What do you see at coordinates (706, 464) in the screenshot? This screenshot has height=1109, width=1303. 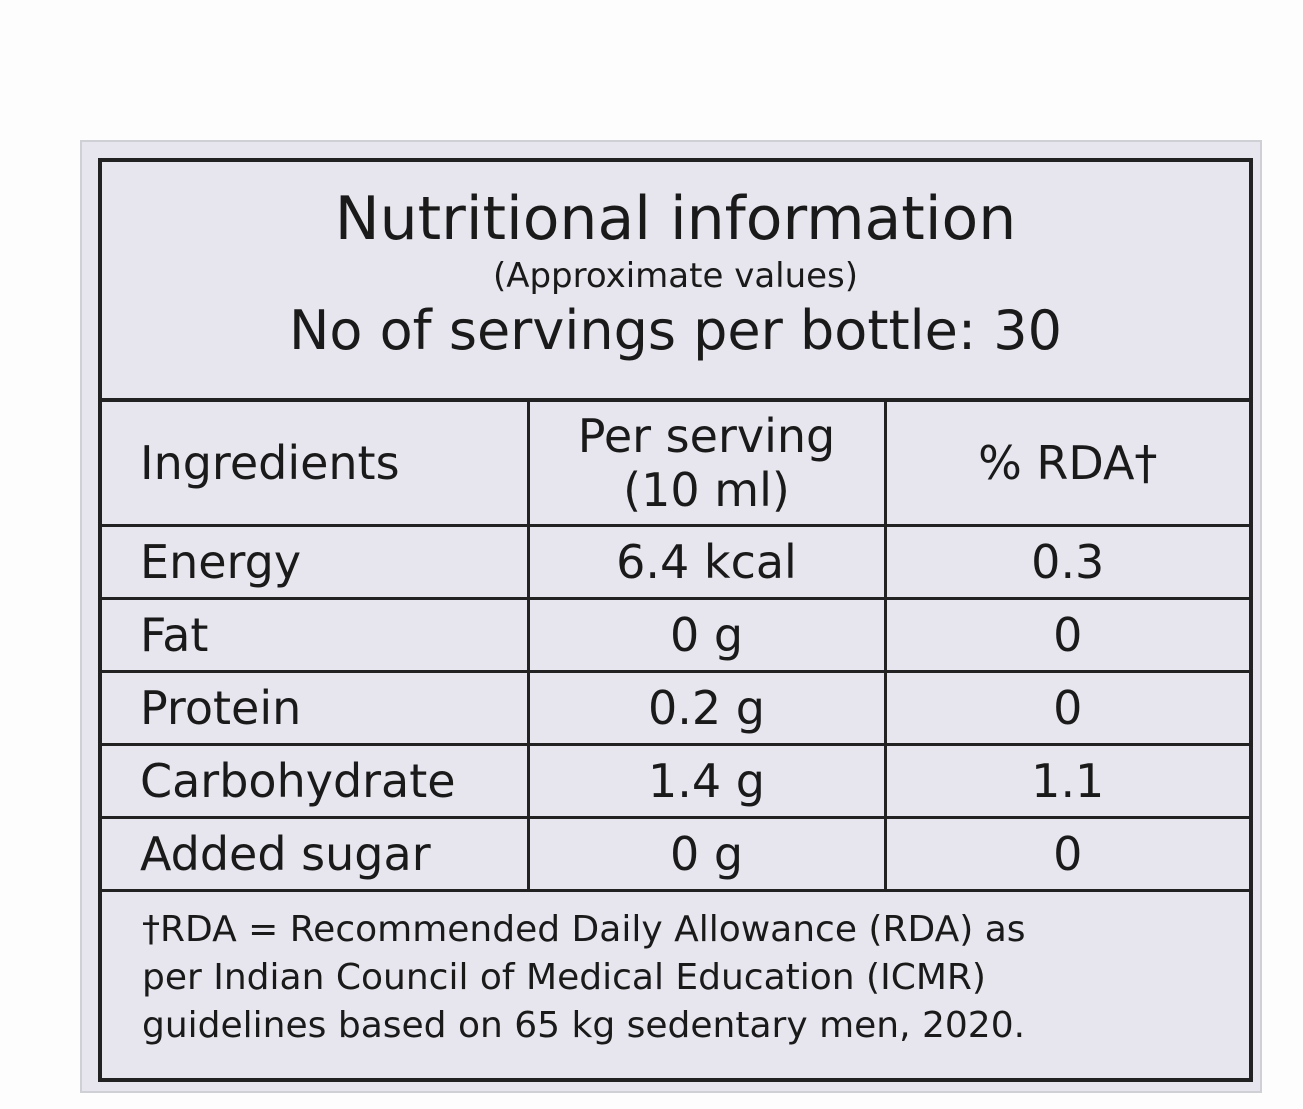 I see `column-header: Per serving (10 ml)` at bounding box center [706, 464].